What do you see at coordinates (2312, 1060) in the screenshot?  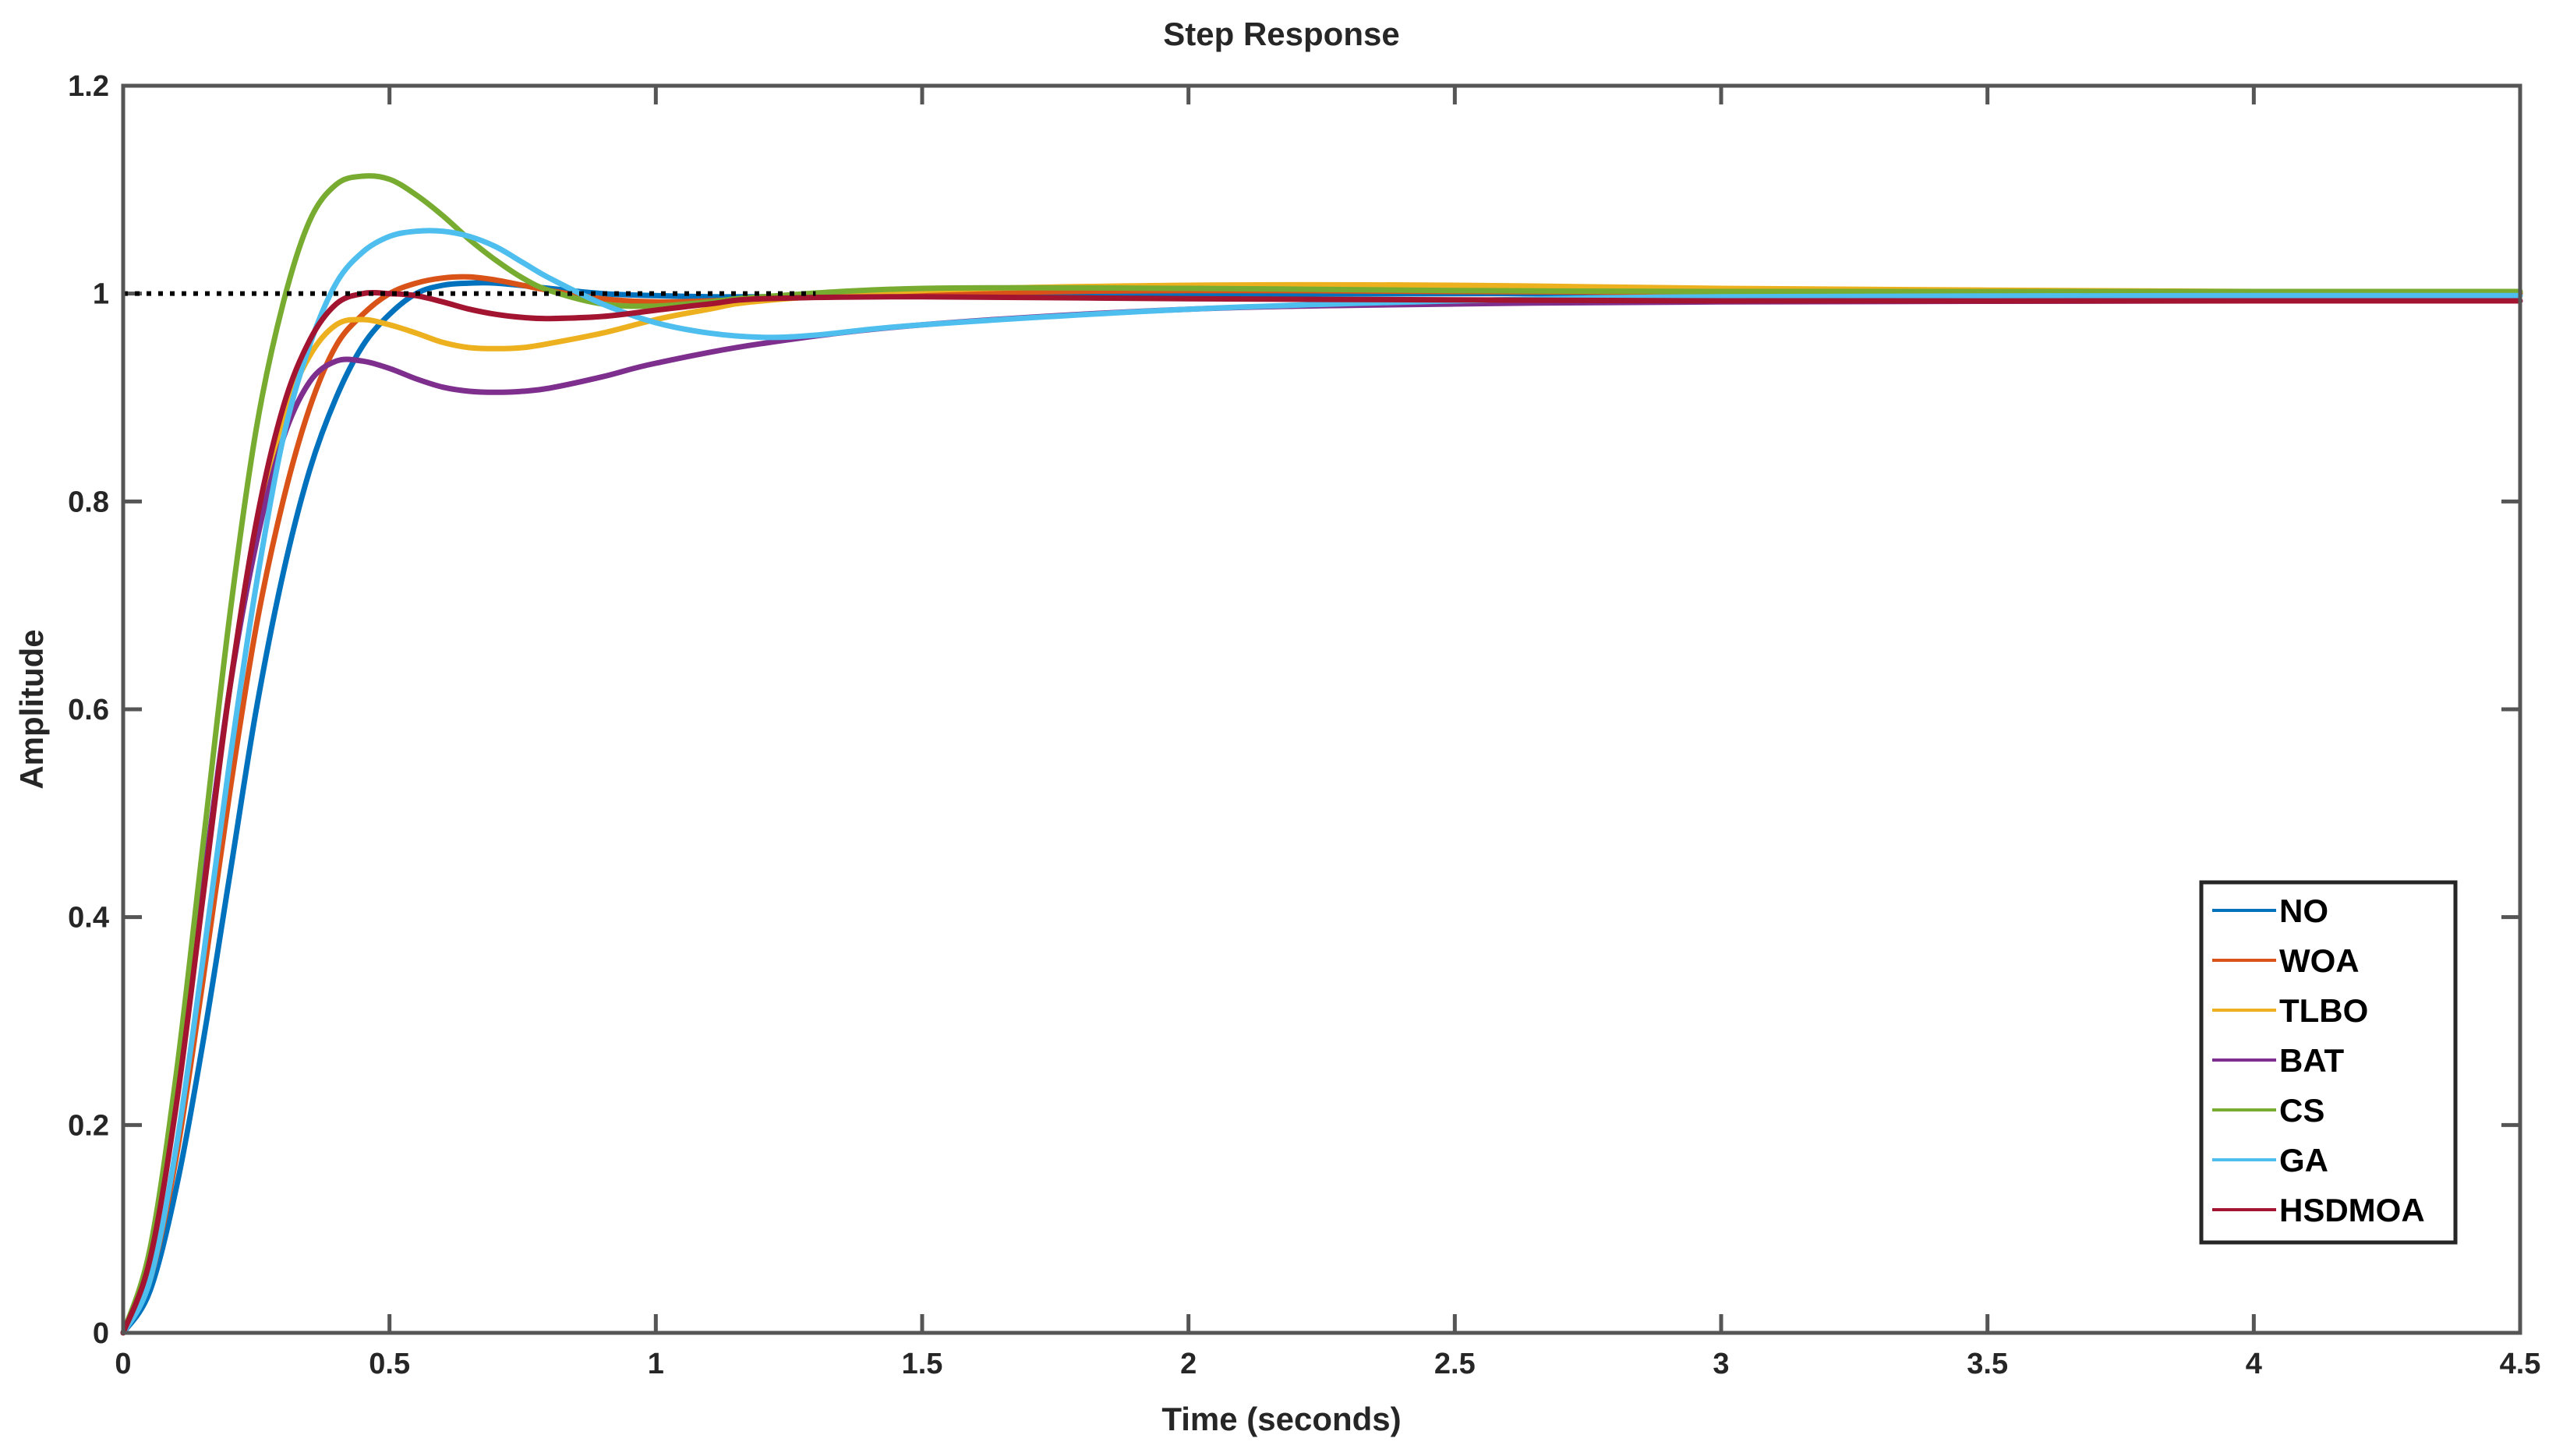 I see `legend-label: BAT` at bounding box center [2312, 1060].